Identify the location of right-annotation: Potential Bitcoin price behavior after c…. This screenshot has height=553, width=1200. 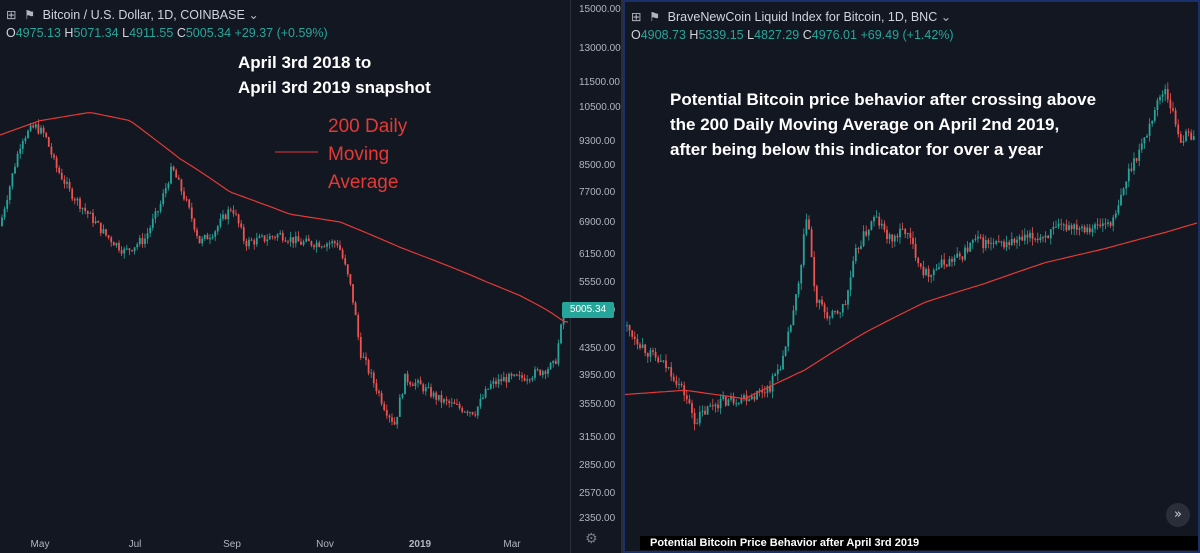
(883, 124).